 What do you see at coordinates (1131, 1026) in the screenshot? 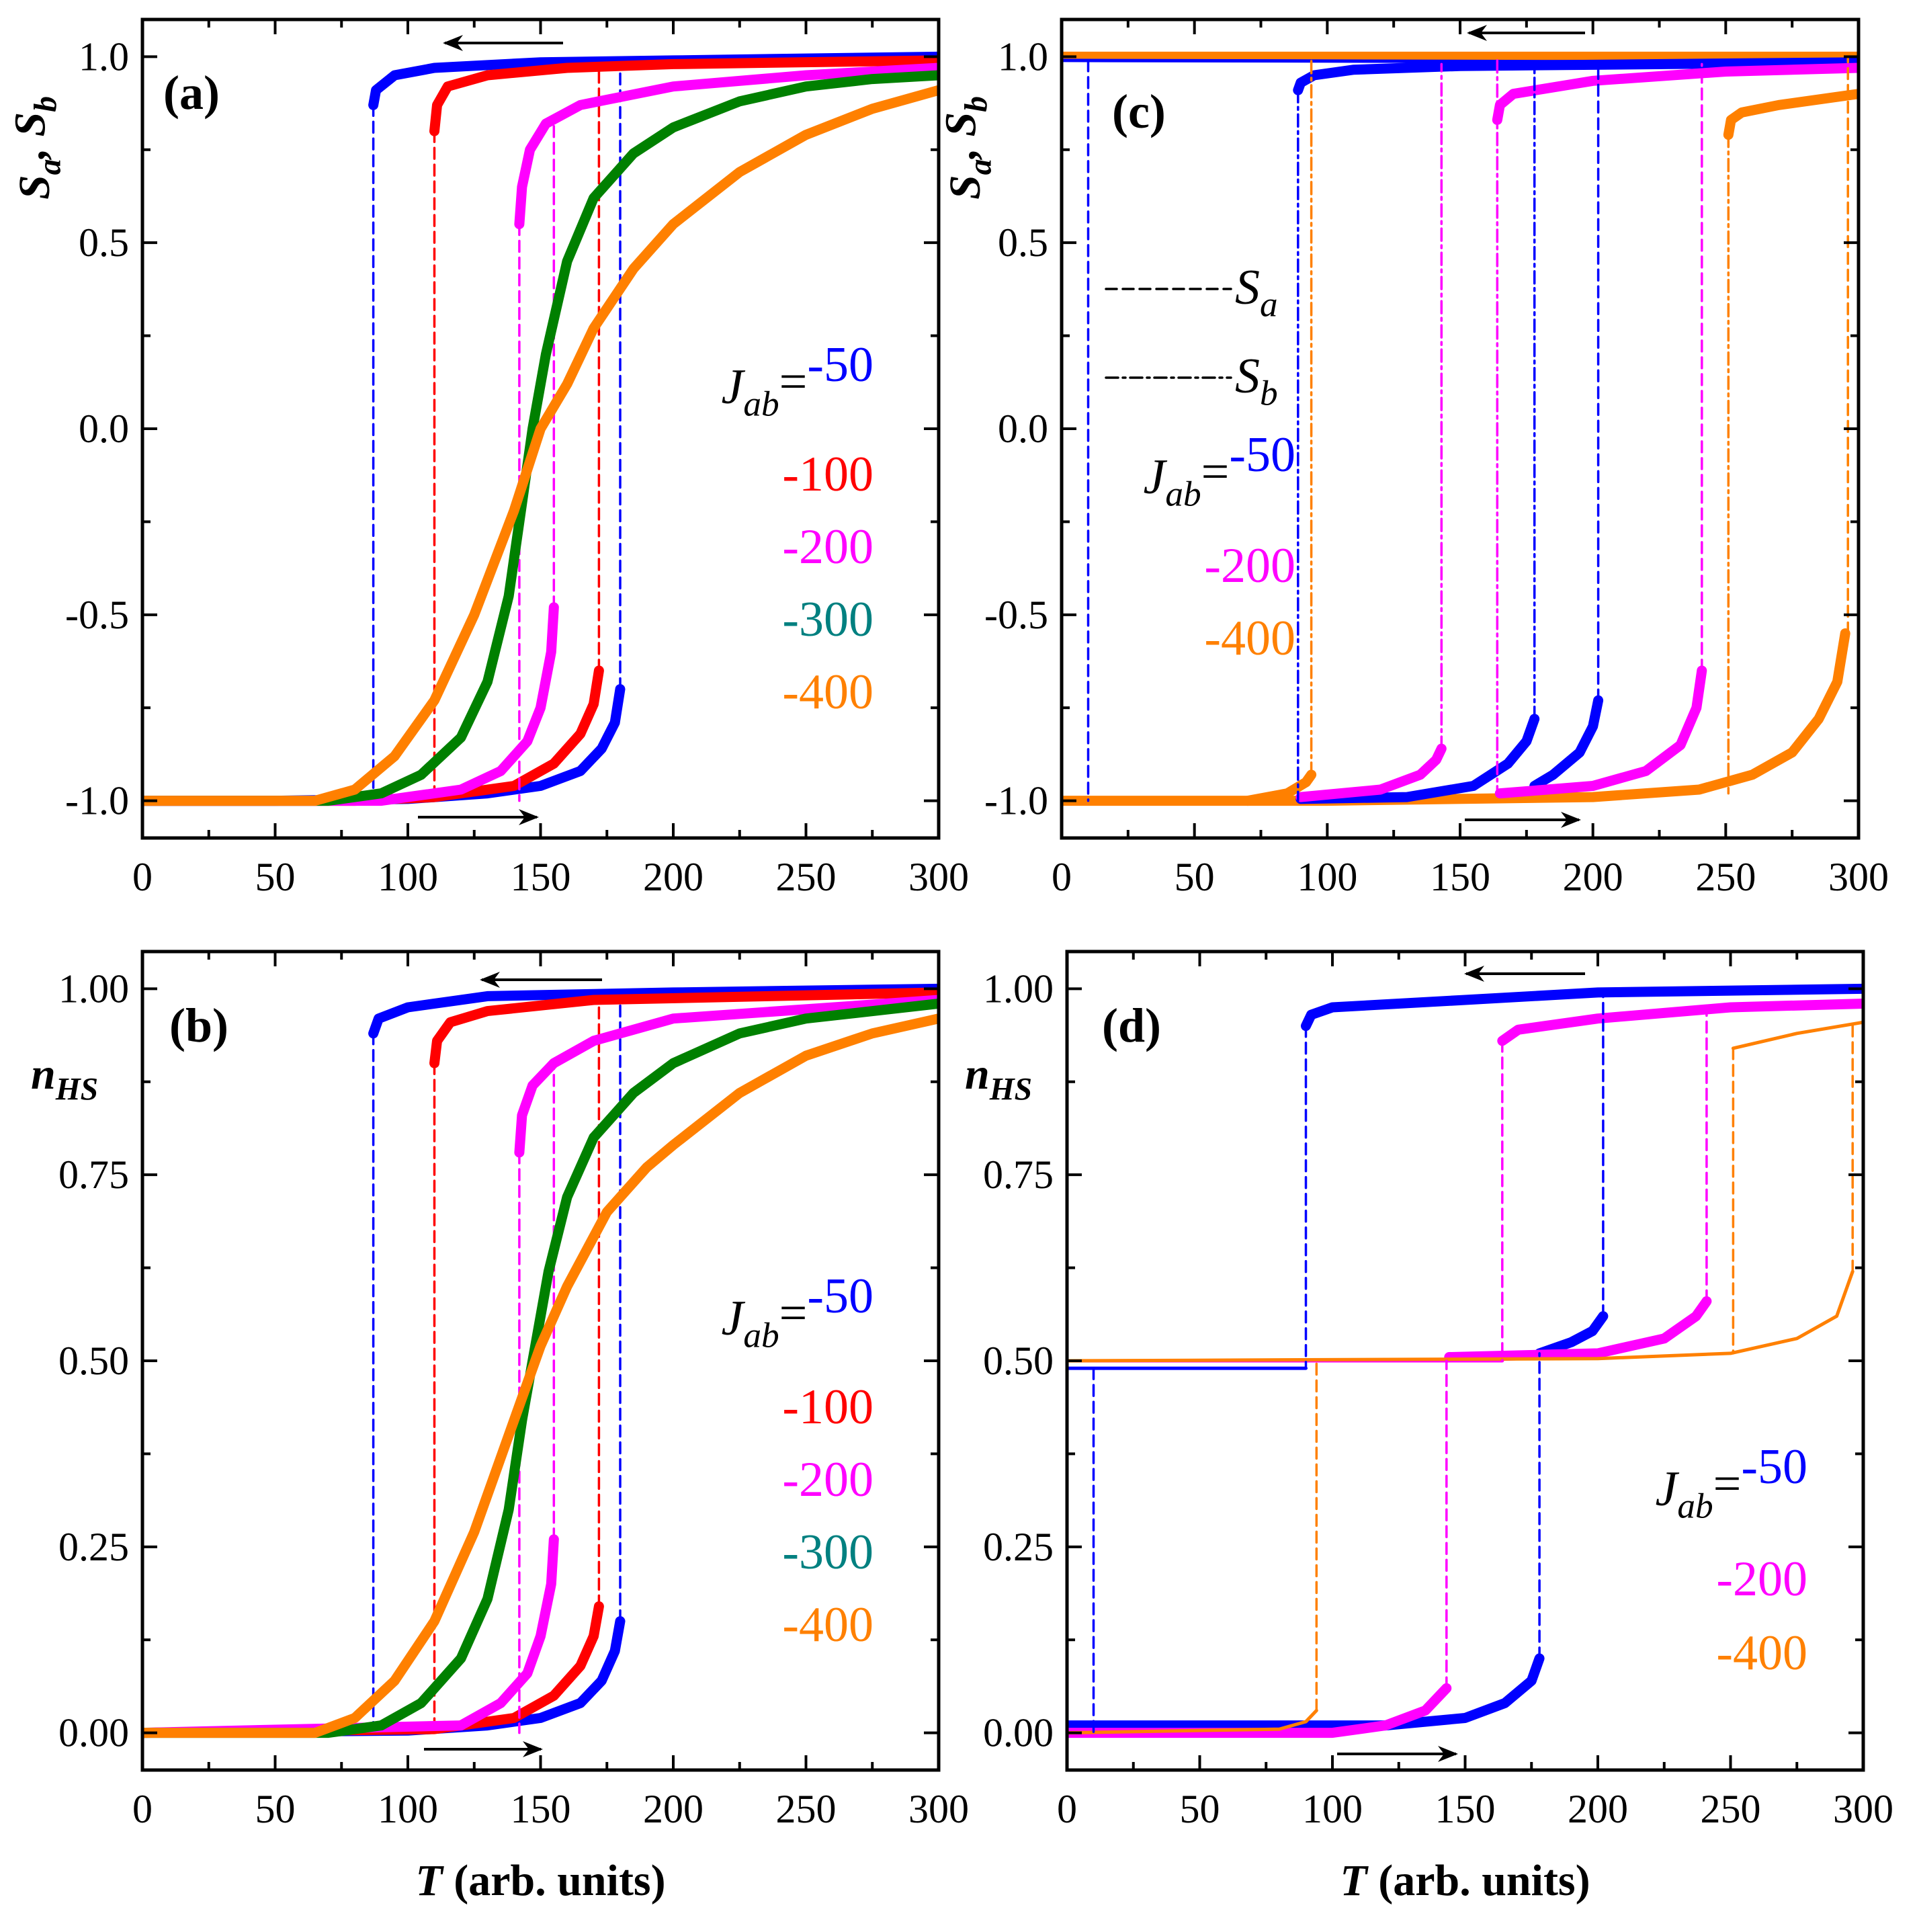
I see `panel-label: (d)` at bounding box center [1131, 1026].